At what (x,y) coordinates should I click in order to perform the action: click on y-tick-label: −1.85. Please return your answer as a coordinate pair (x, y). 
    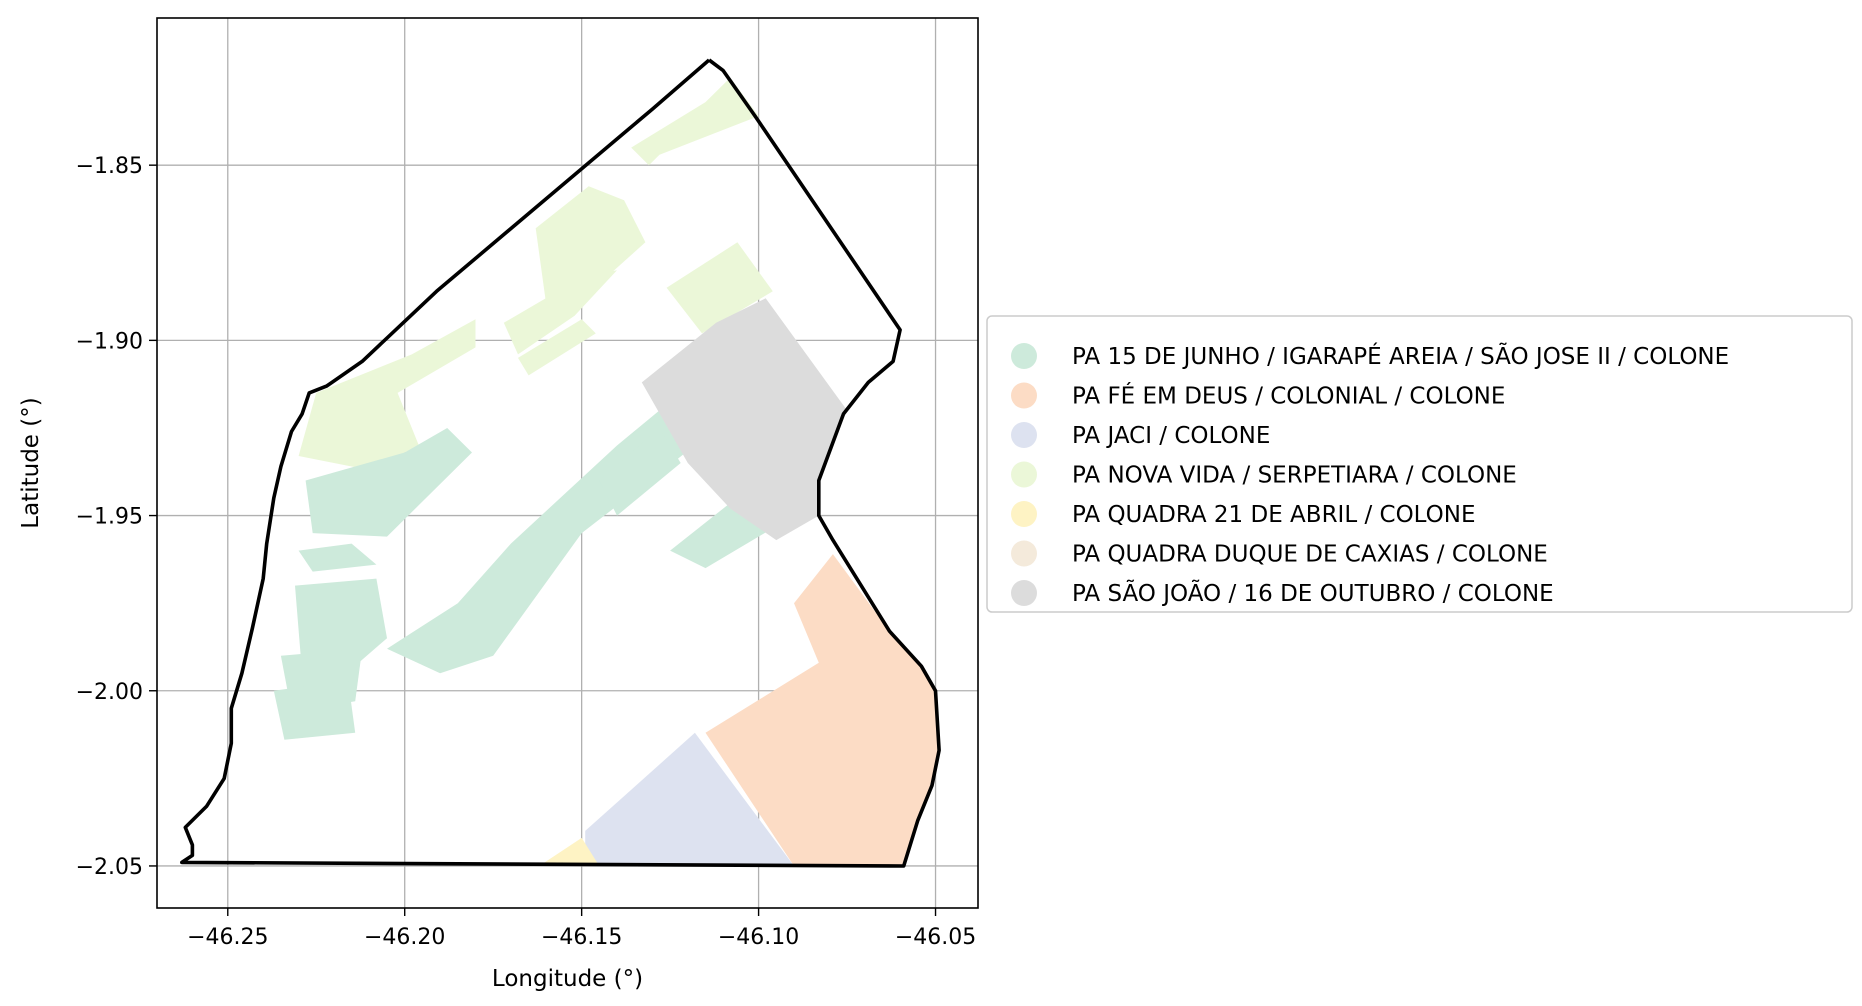
    Looking at the image, I should click on (109, 166).